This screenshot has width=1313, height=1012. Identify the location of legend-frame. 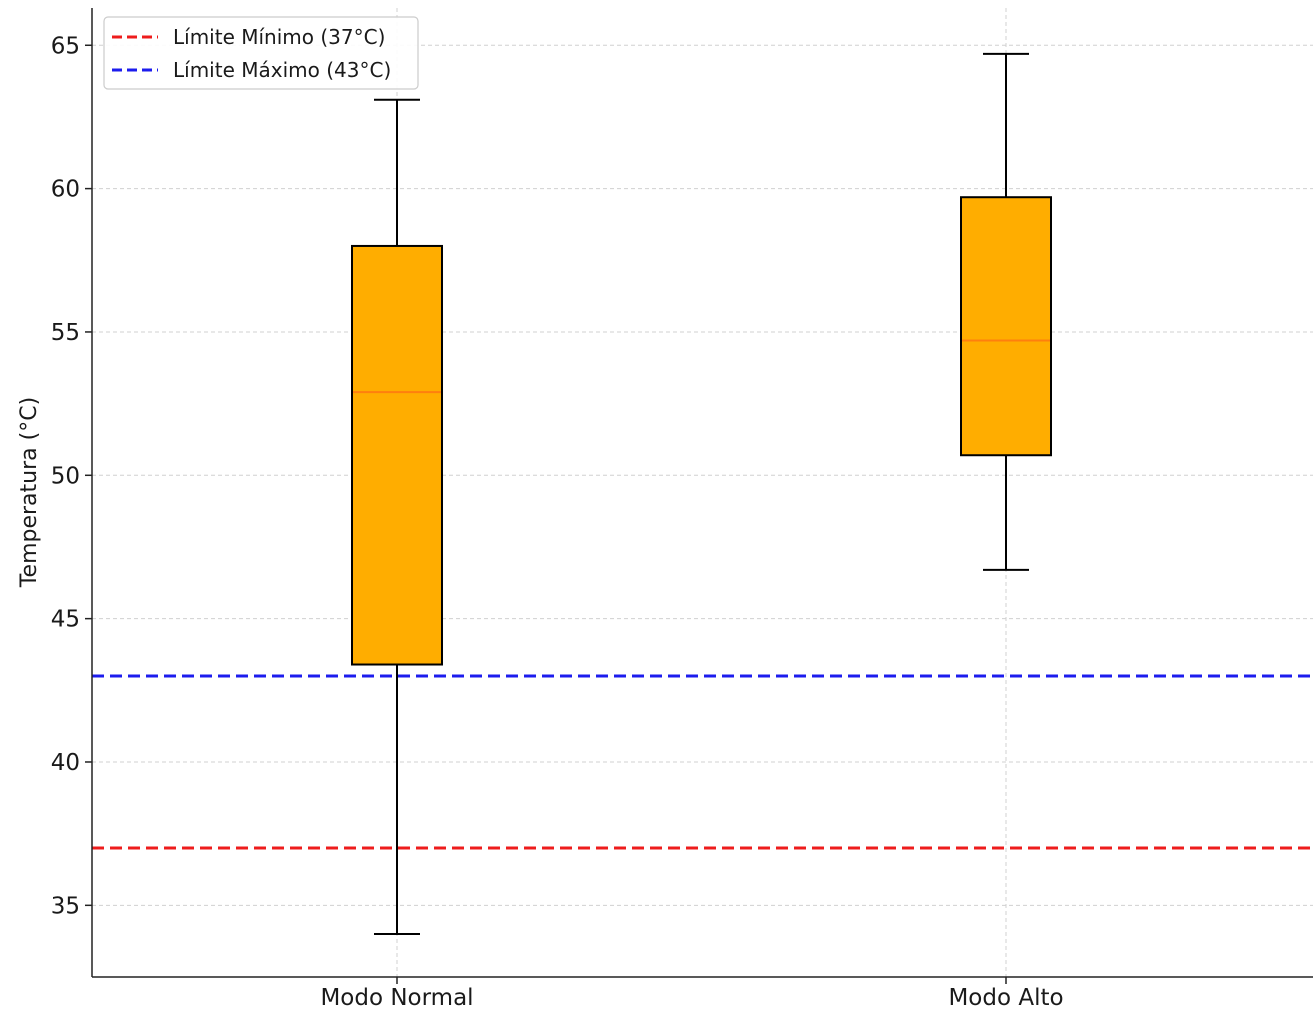
(261, 53).